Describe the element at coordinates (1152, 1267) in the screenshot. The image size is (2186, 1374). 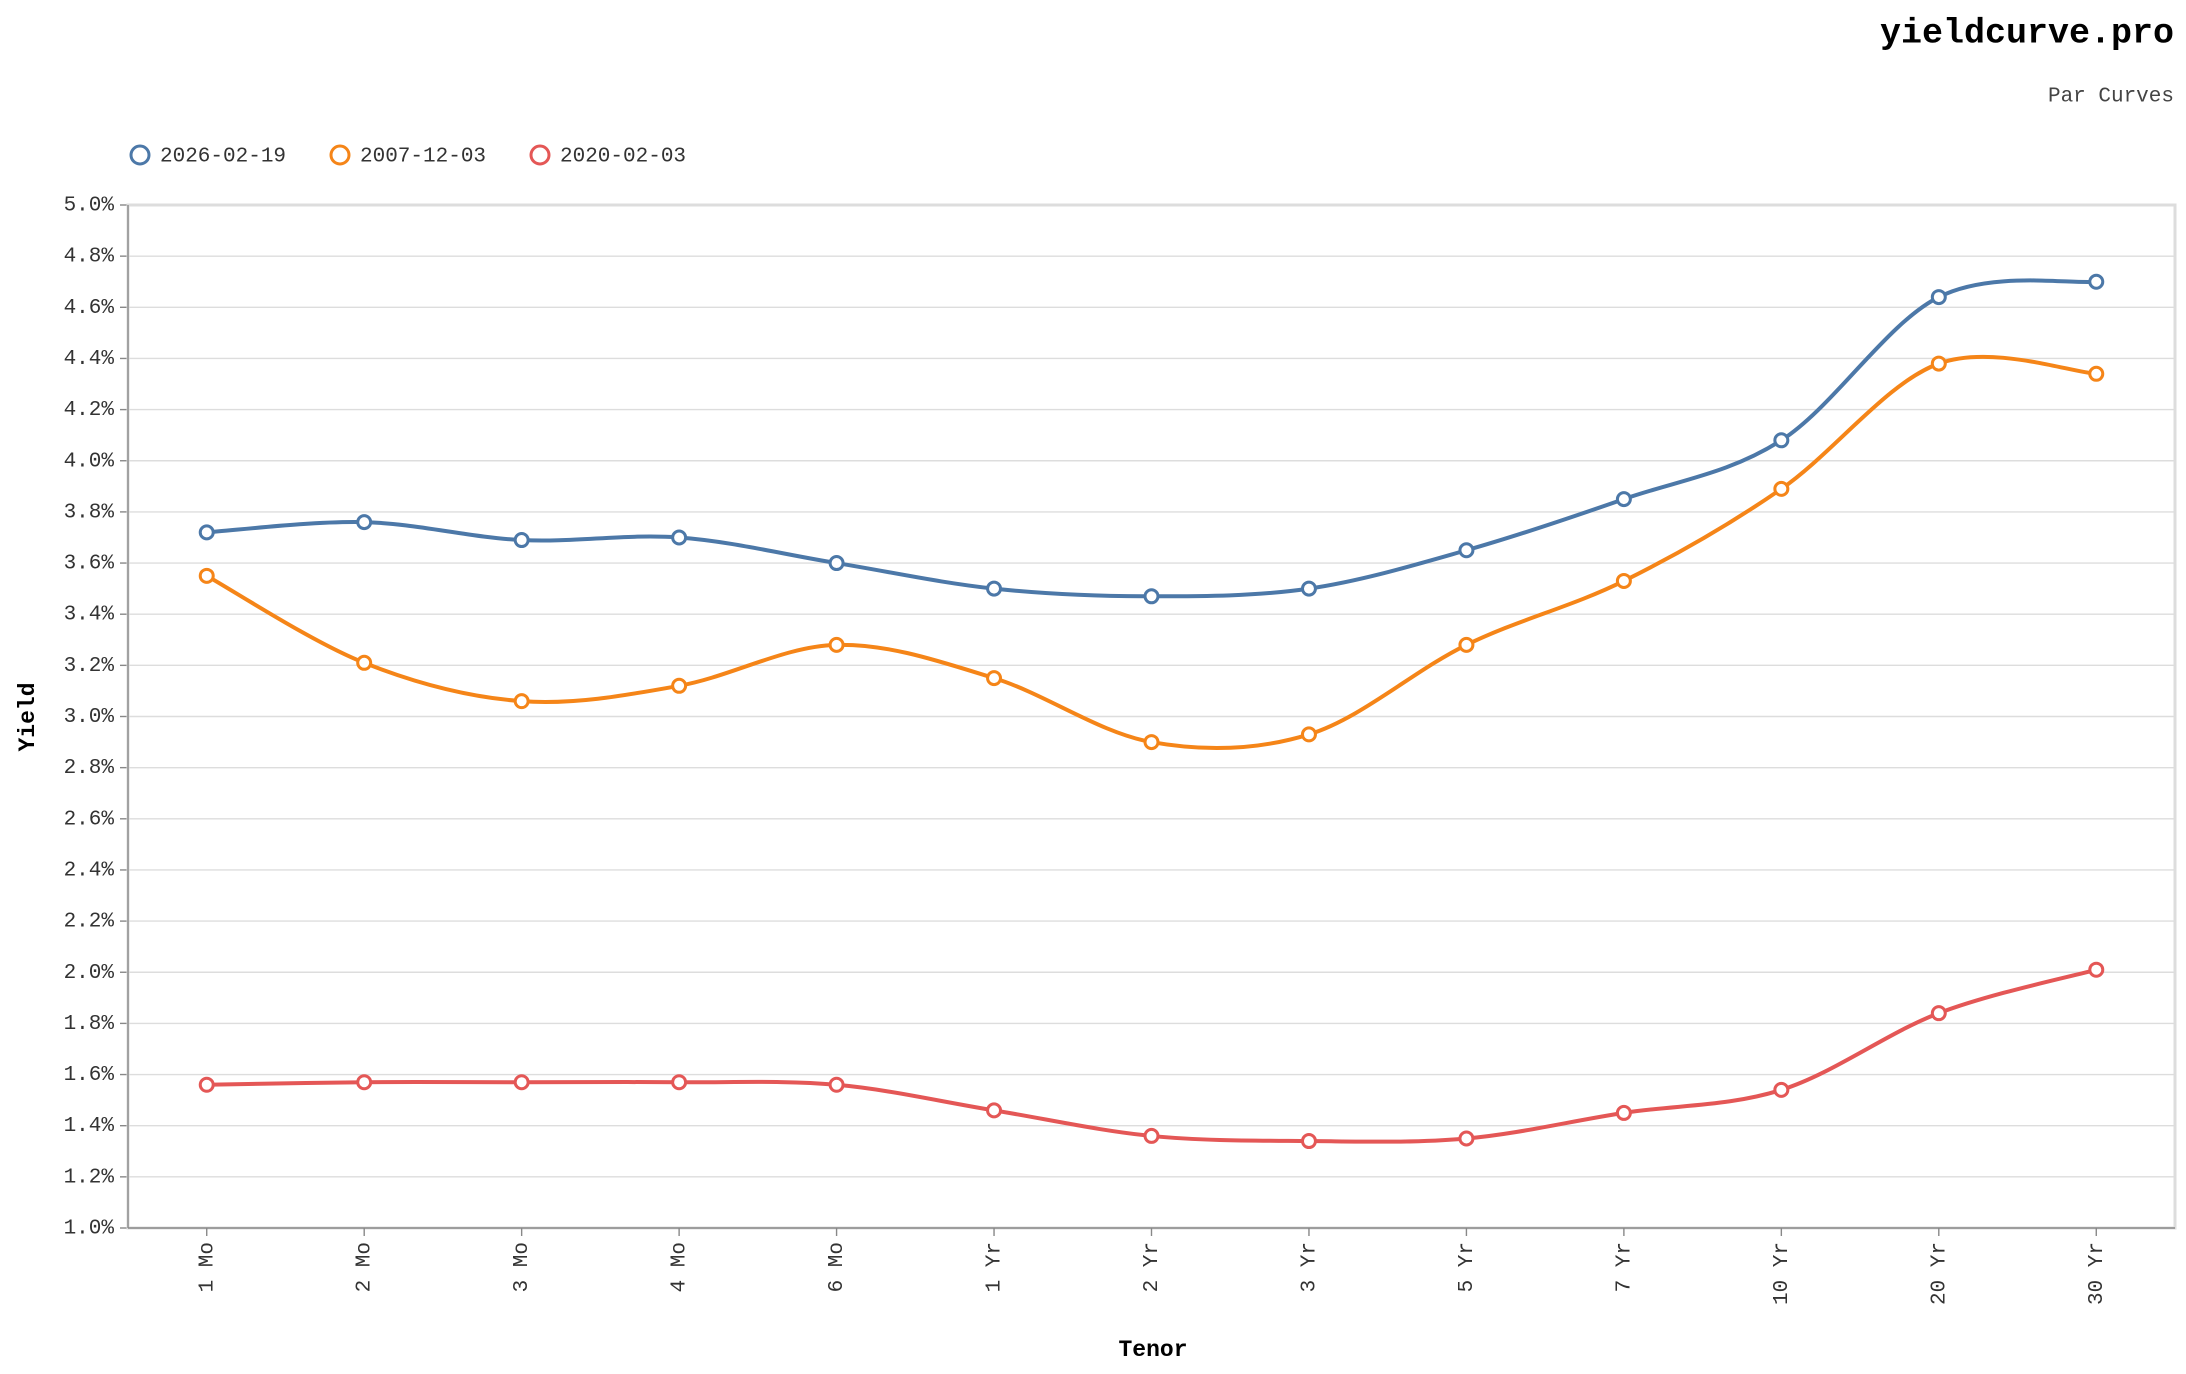
I see `x-tick-label: 2 Yr` at that location.